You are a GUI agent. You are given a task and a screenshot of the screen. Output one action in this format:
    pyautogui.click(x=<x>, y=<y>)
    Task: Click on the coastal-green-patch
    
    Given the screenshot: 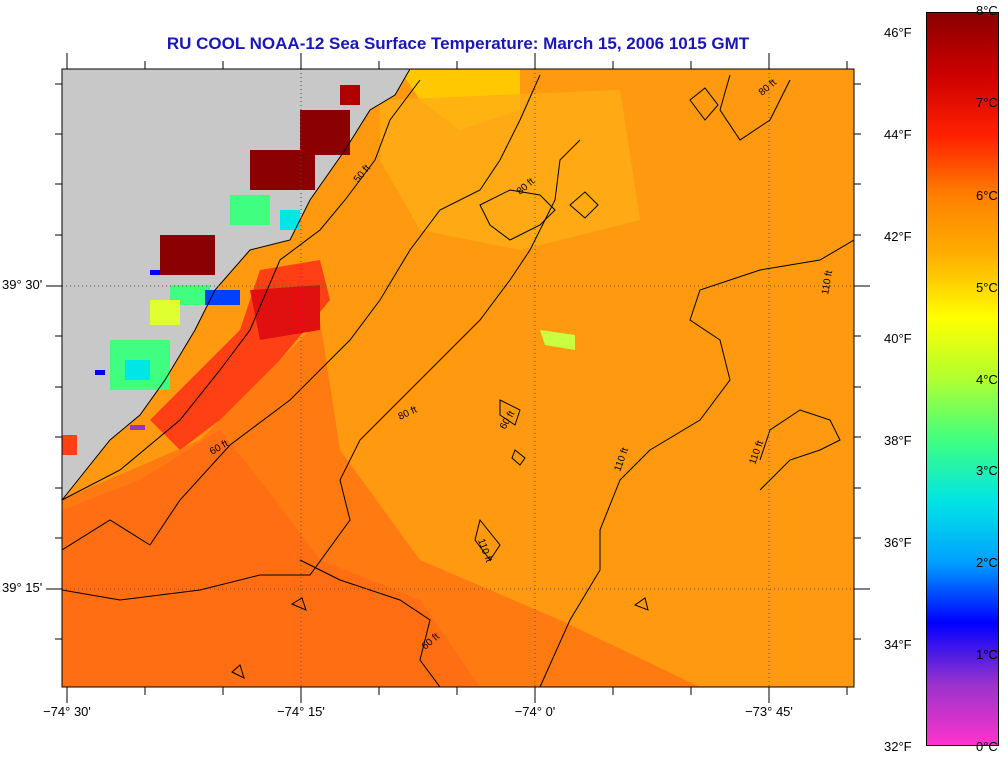 What is the action you would take?
    pyautogui.click(x=250, y=210)
    